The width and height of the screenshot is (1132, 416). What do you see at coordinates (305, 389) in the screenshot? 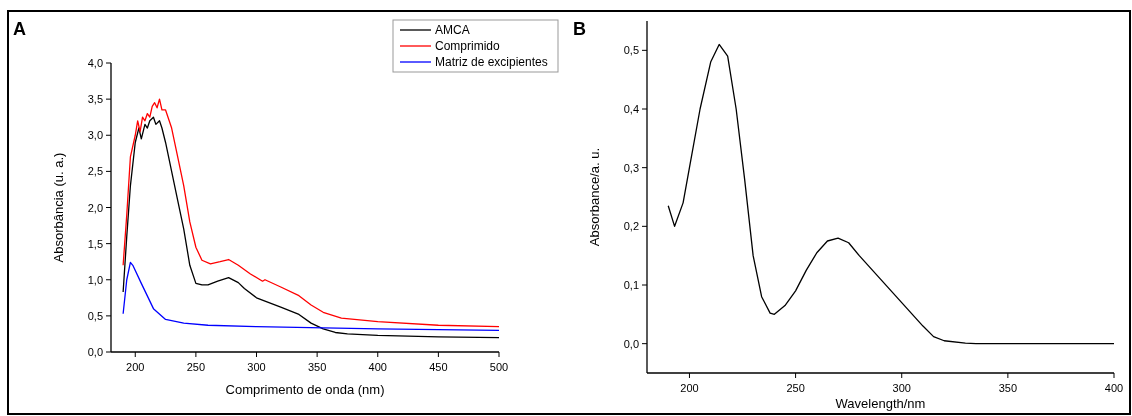
I see `x-axis-title: Comprimento de onda (nm)` at bounding box center [305, 389].